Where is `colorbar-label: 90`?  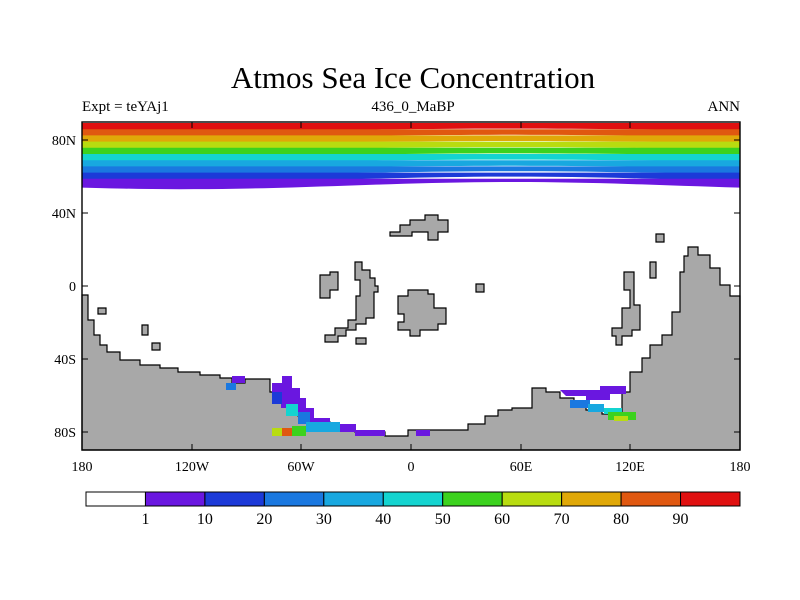 colorbar-label: 90 is located at coordinates (681, 519).